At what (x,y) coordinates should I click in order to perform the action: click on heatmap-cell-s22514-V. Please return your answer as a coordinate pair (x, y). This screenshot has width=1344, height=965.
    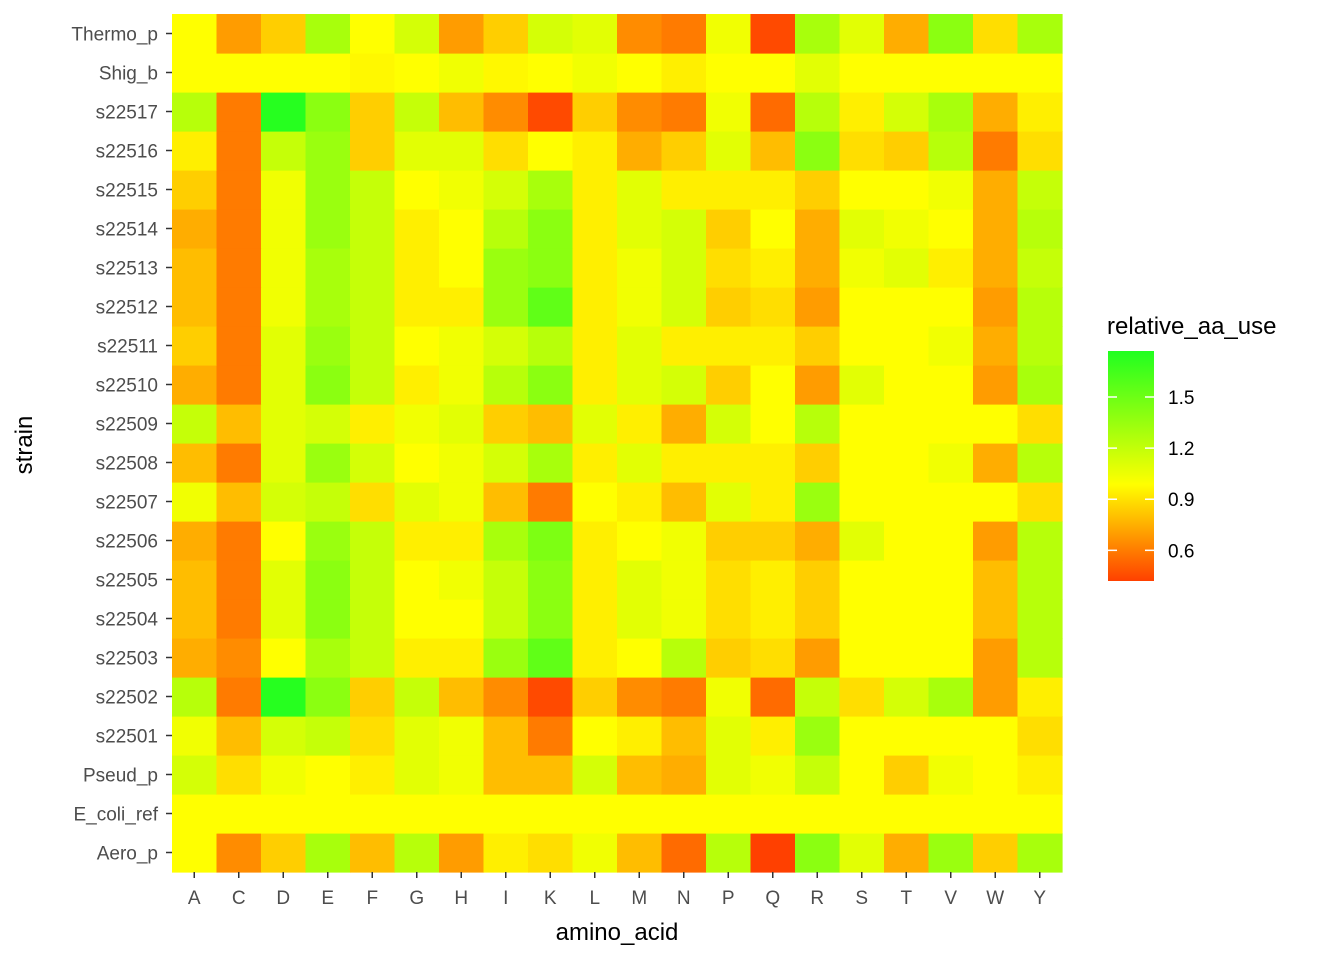
    Looking at the image, I should click on (951, 229).